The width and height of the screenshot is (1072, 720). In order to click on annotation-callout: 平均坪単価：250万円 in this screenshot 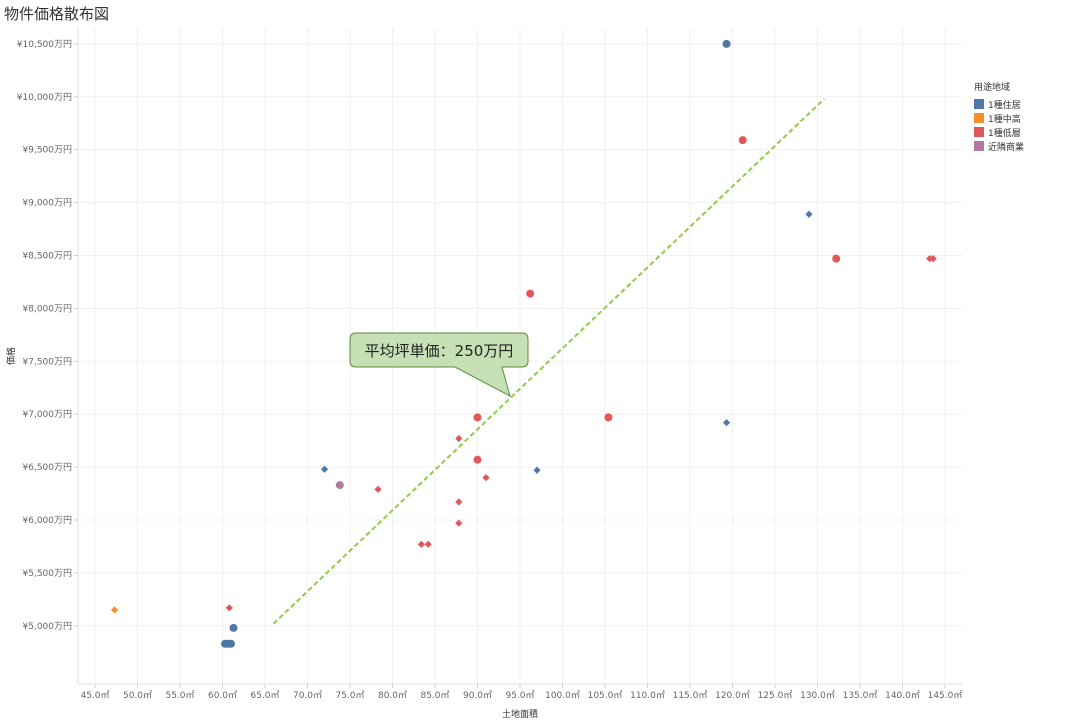, I will do `click(439, 364)`.